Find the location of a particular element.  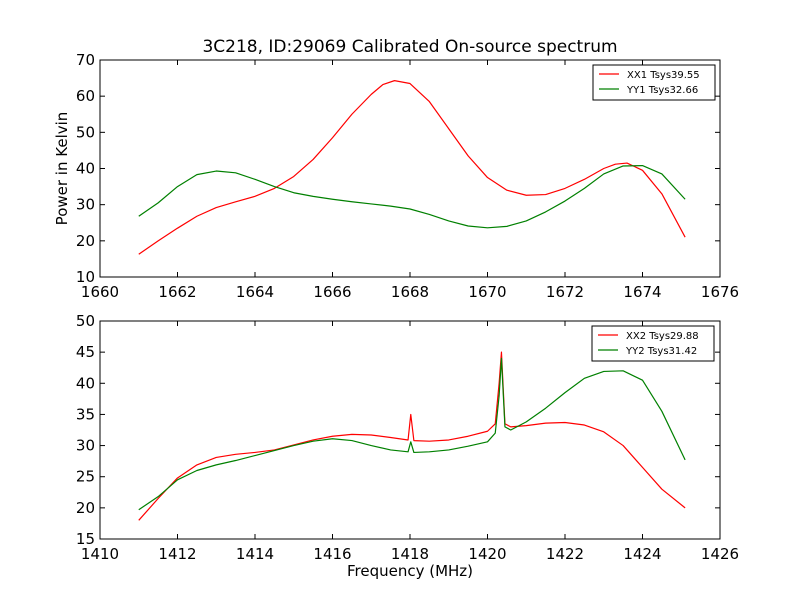

y-tick-label: 10 is located at coordinates (85, 277).